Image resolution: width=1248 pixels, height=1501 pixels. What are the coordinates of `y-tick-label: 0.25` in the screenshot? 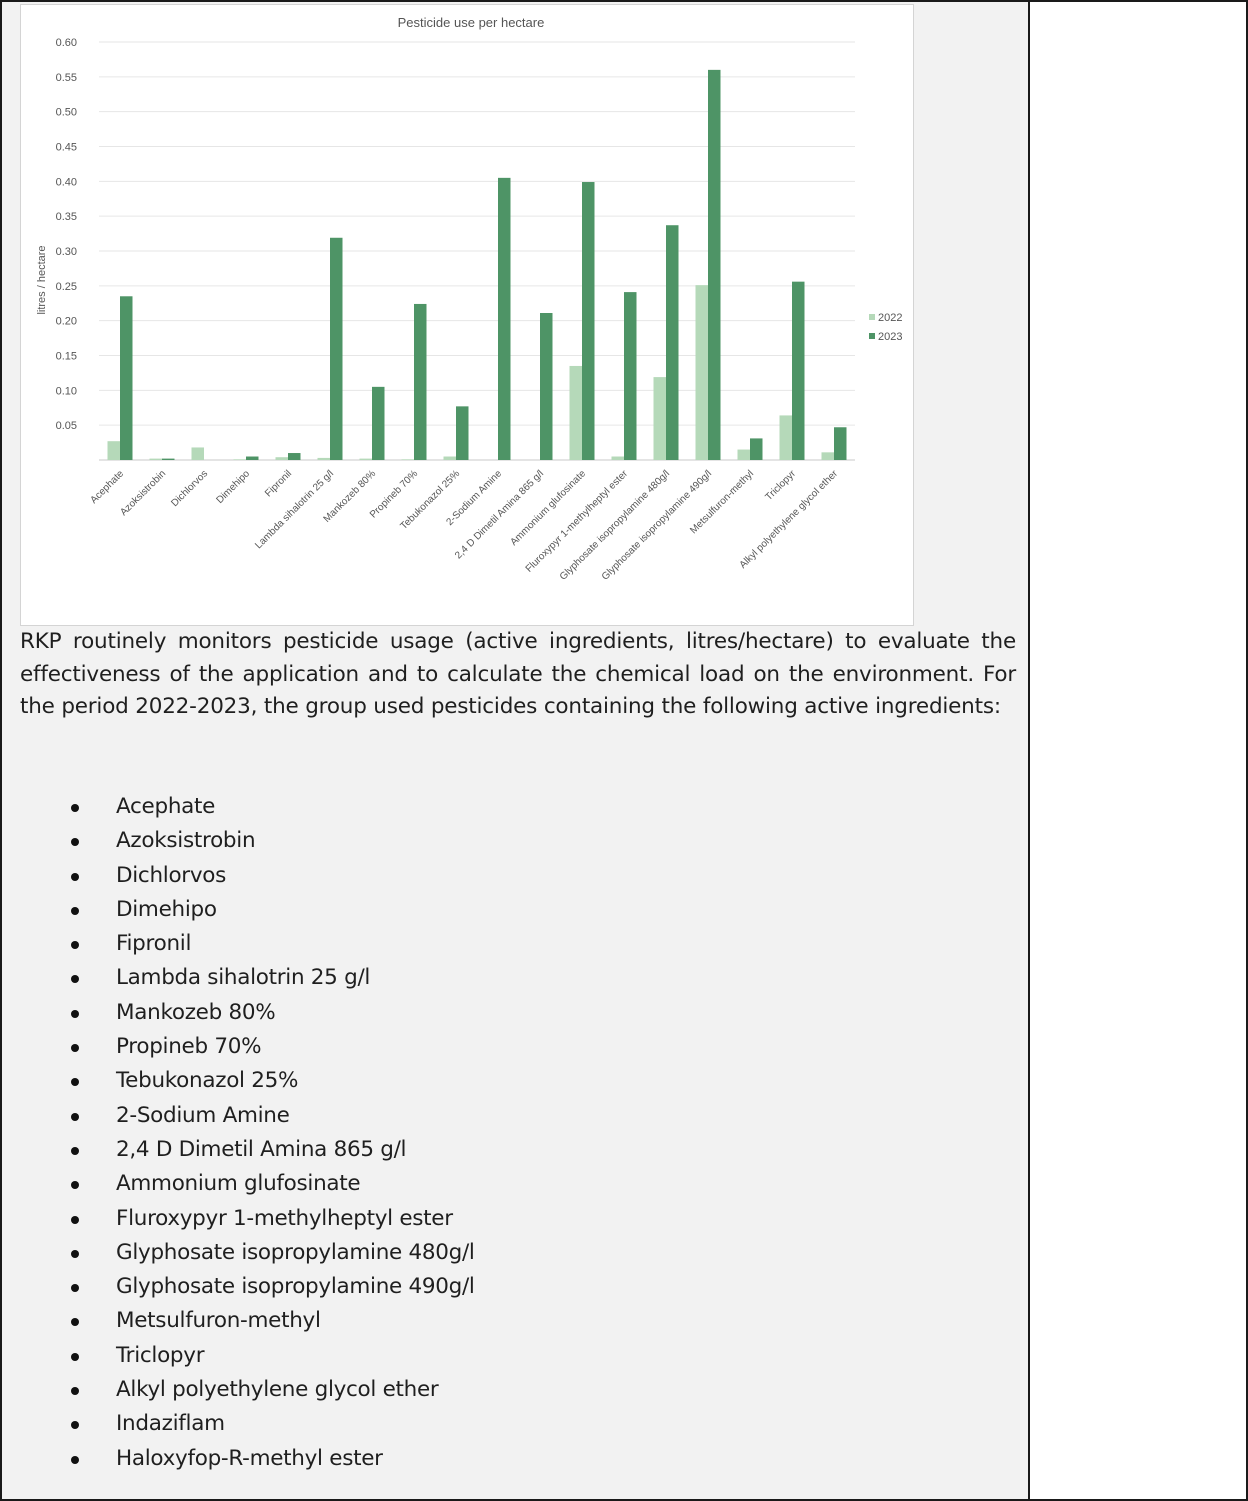 It's located at (66, 287).